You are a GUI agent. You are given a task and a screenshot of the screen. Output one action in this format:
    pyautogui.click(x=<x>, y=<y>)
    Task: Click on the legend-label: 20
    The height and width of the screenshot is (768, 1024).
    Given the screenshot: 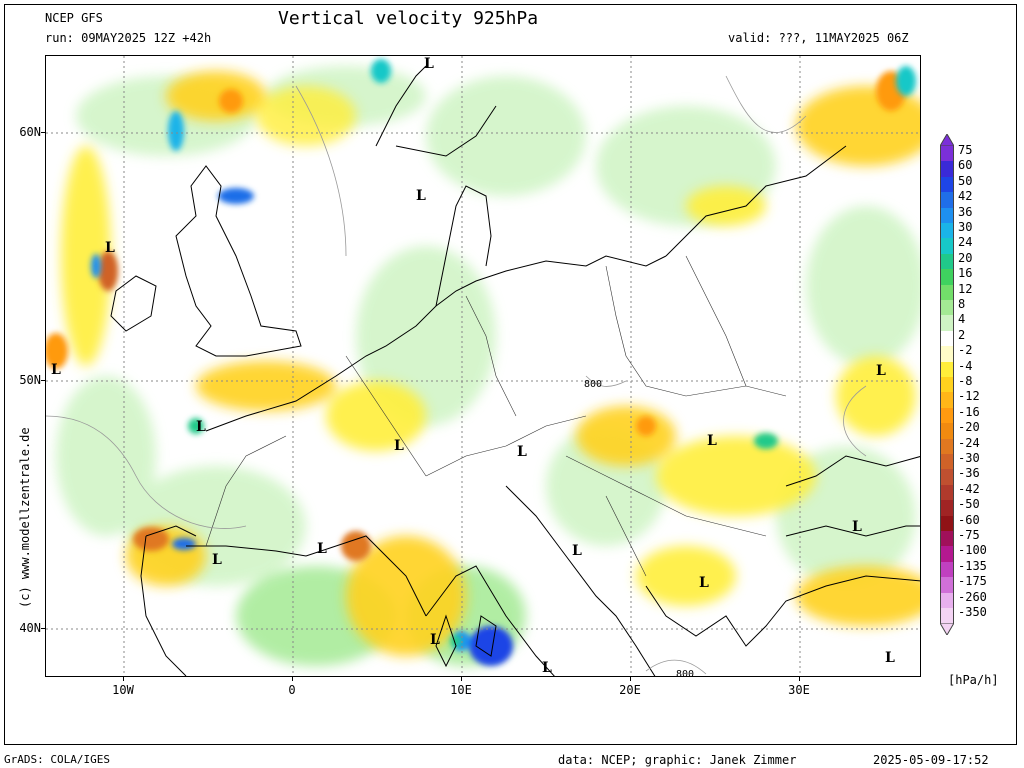 What is the action you would take?
    pyautogui.click(x=965, y=257)
    